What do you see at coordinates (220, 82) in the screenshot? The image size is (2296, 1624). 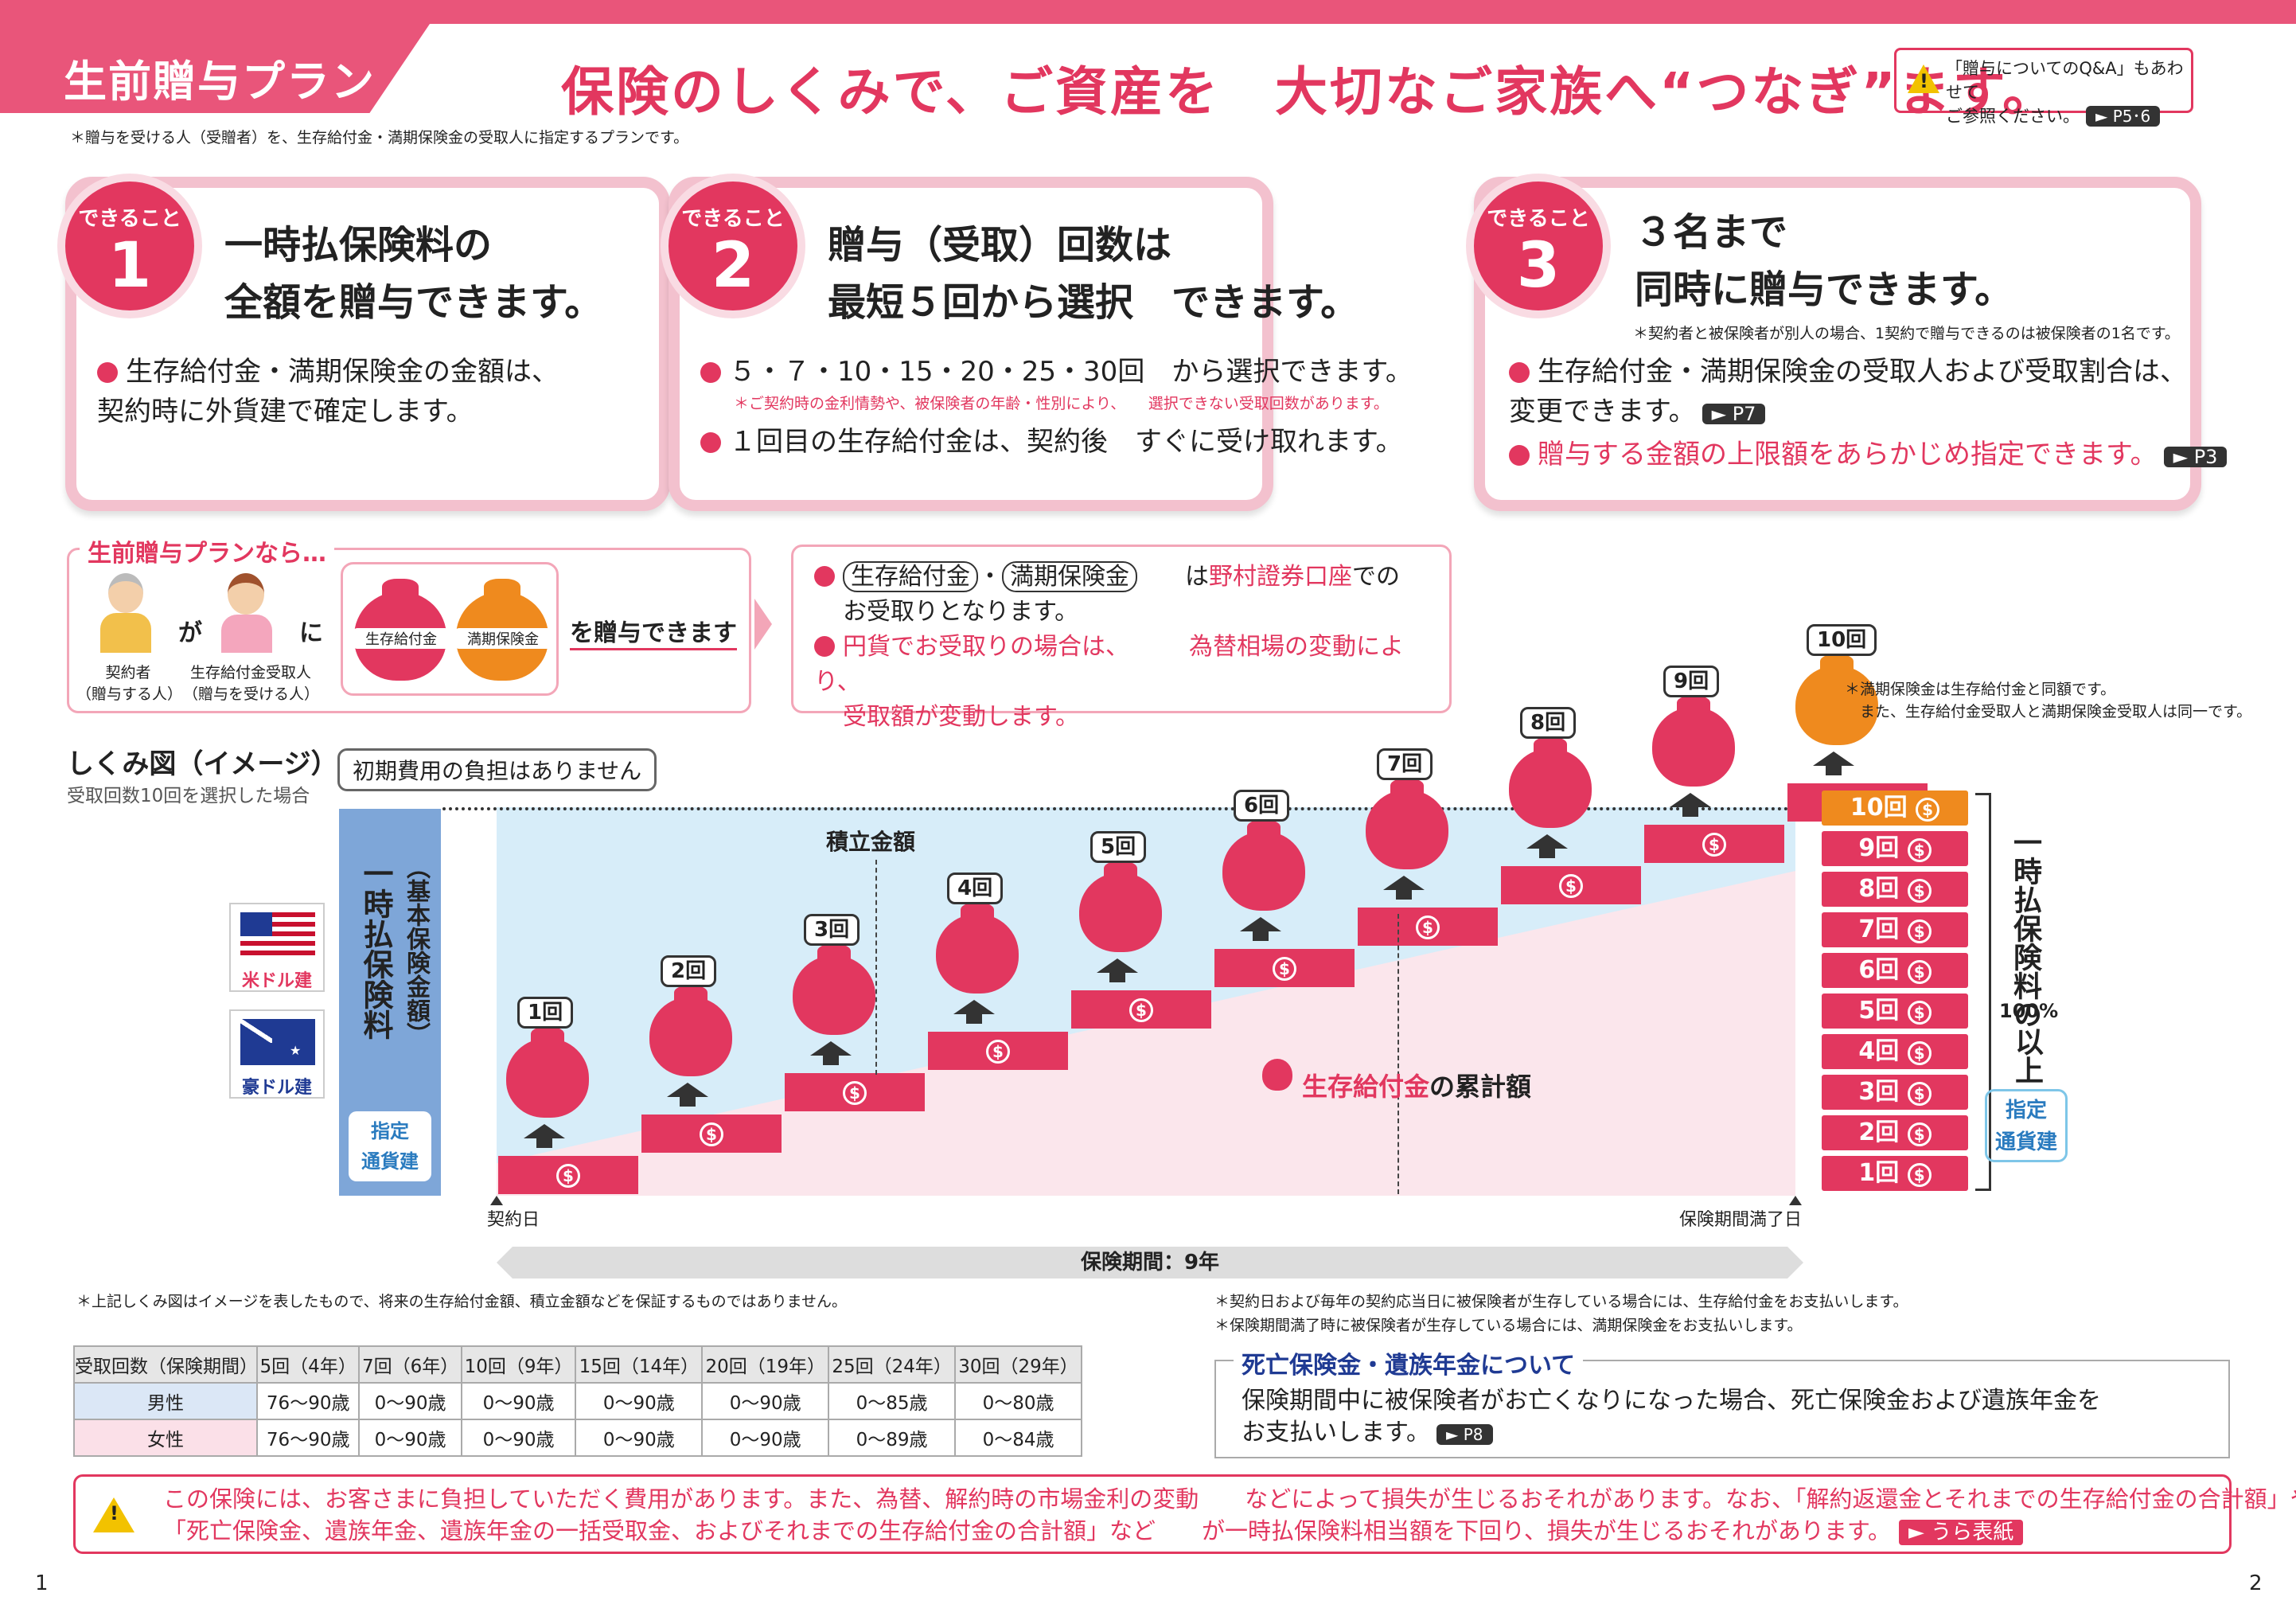 I see `plan-tab-label: 生前贈与プラン` at bounding box center [220, 82].